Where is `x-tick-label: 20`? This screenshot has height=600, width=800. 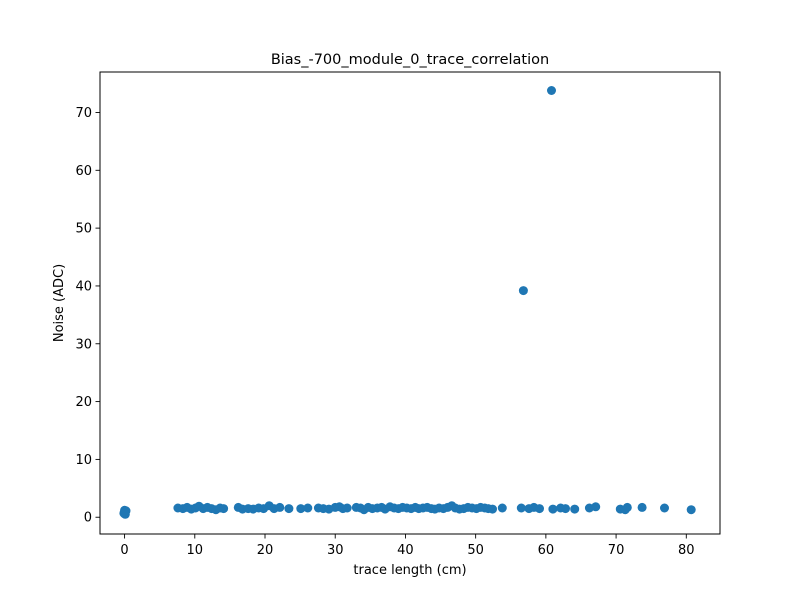 x-tick-label: 20 is located at coordinates (265, 550).